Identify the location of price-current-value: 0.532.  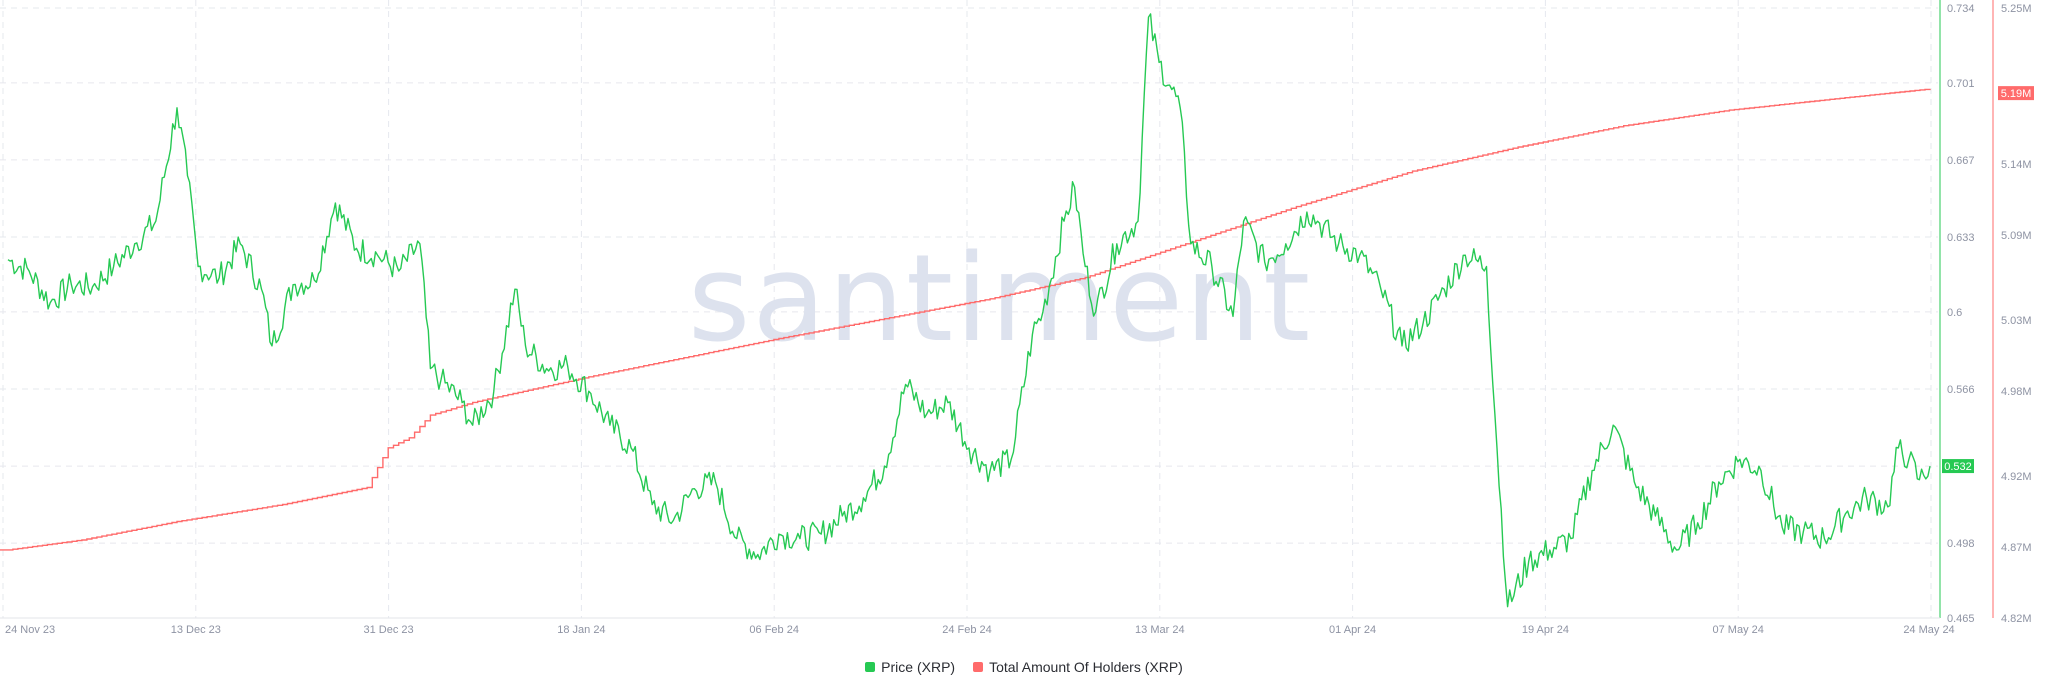
(1958, 467).